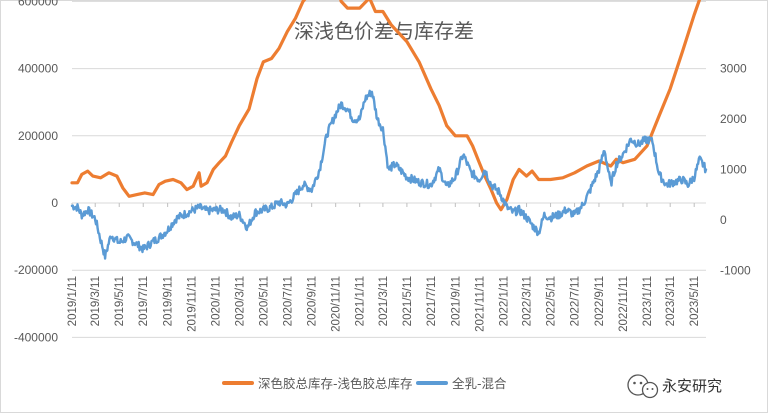  Describe the element at coordinates (264, 301) in the screenshot. I see `x-tick-label: 2020/5/11` at that location.